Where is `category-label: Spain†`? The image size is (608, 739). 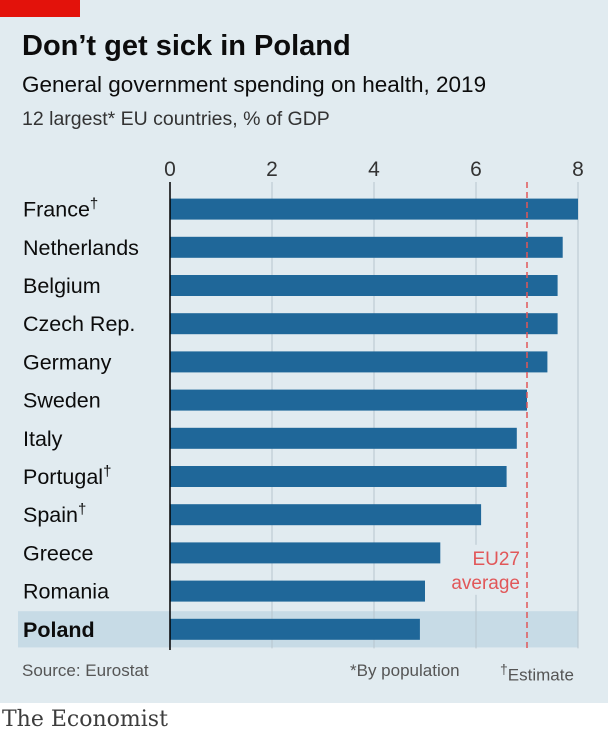
category-label: Spain† is located at coordinates (54, 514).